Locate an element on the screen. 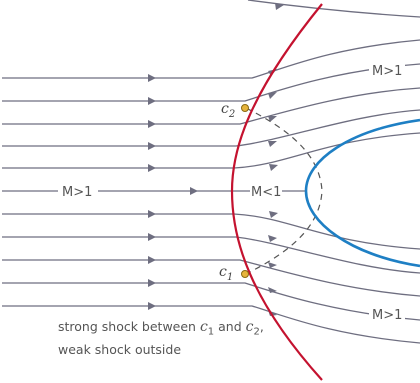  point-c2-label: c2 is located at coordinates (228, 110).